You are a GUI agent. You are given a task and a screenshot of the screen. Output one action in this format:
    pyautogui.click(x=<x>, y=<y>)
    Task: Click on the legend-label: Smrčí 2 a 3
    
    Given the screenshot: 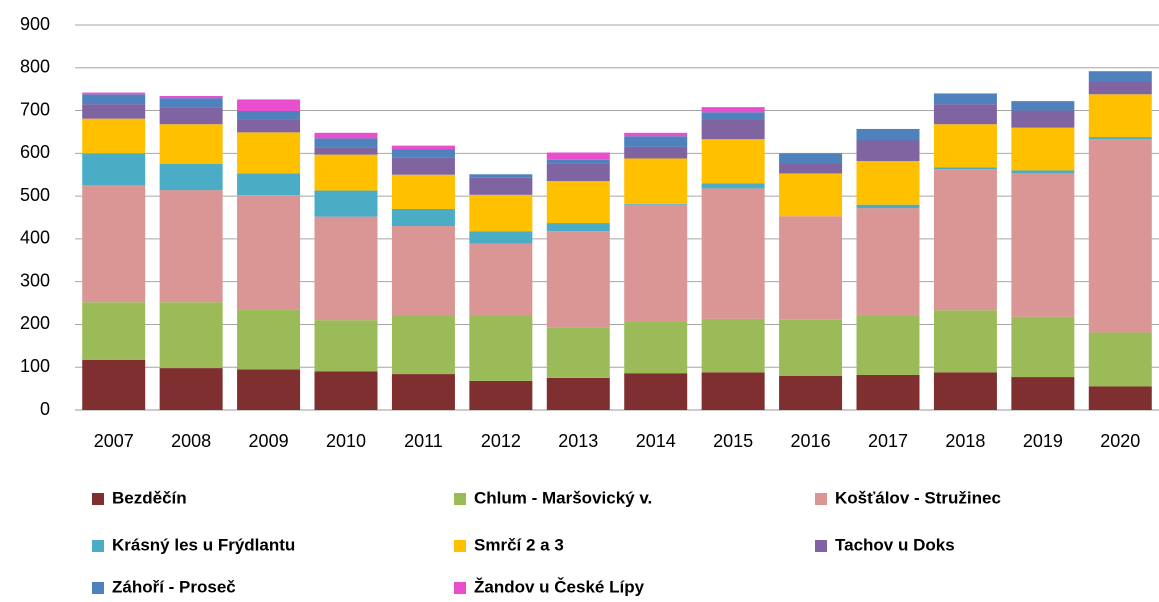 What is the action you would take?
    pyautogui.click(x=519, y=544)
    